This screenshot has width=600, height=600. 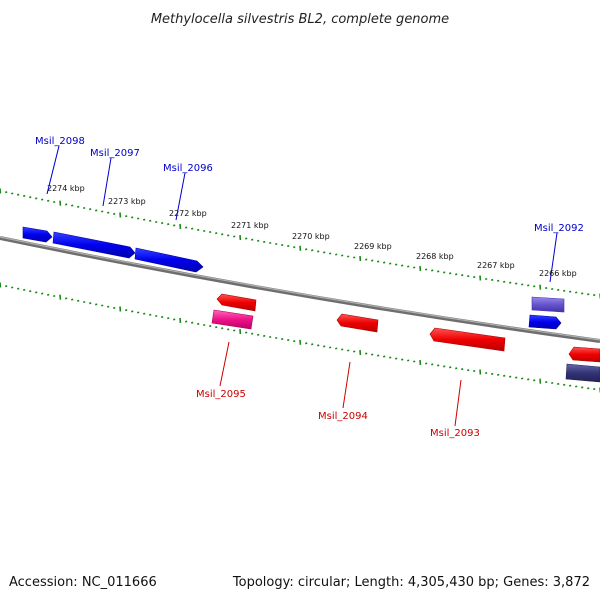 I want to click on gene-label-msil-2098: Msil_2098, so click(x=60, y=141).